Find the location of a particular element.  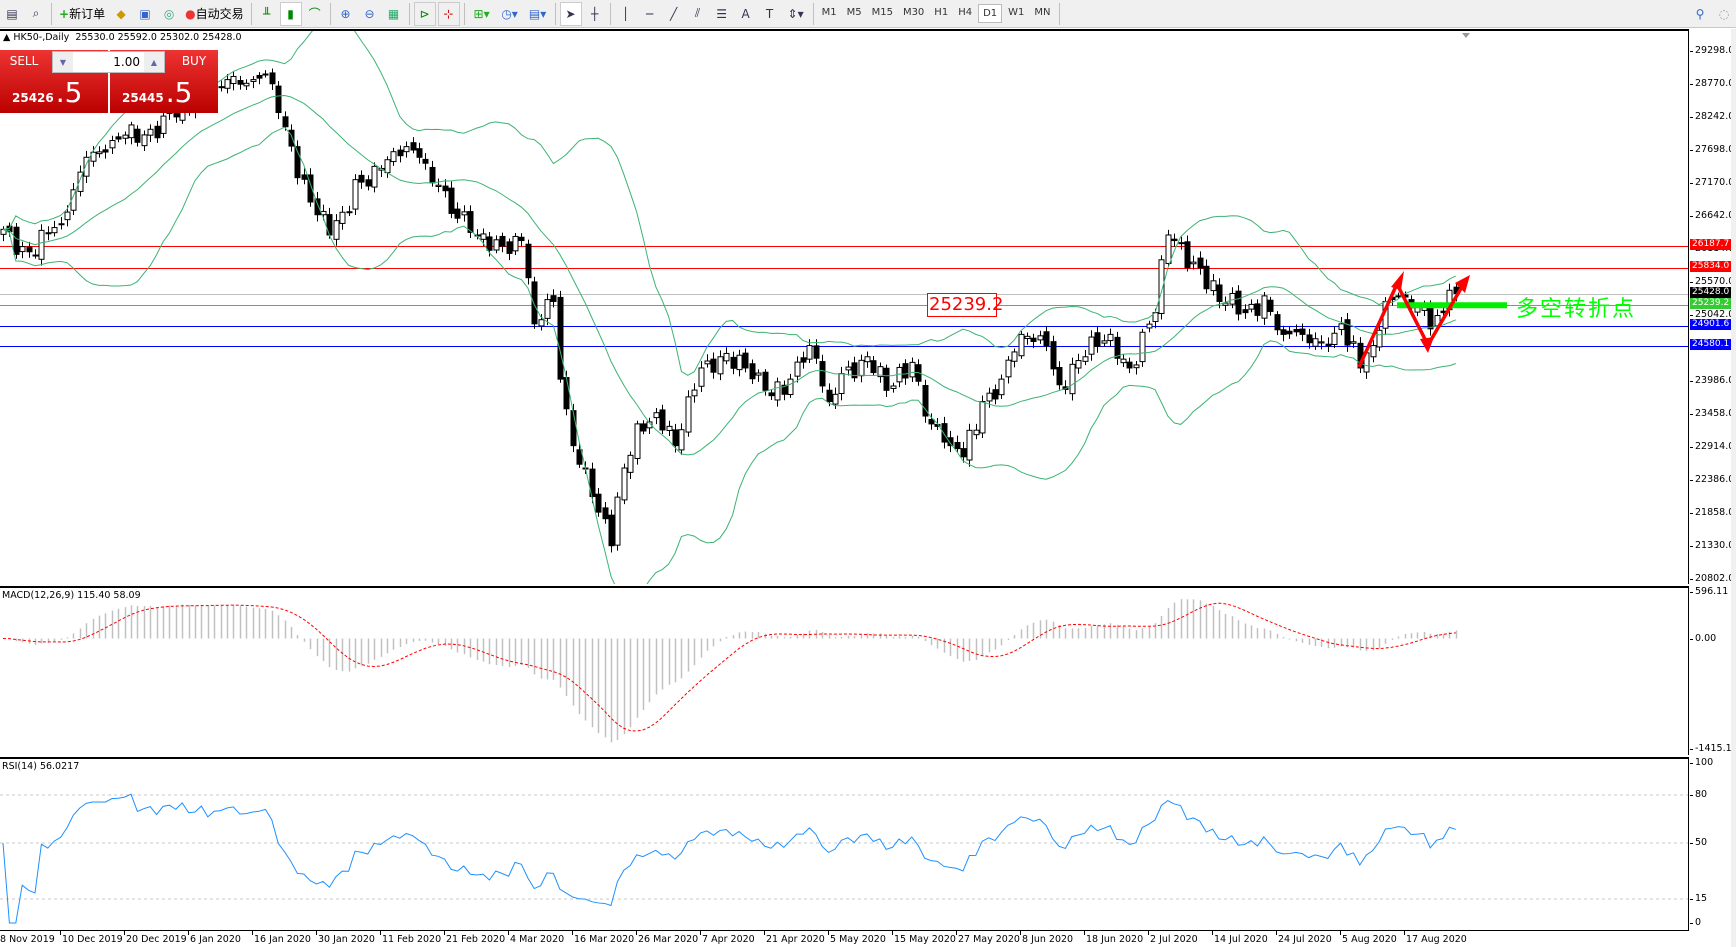

profiles-icon: ⌕ is located at coordinates (36, 13).